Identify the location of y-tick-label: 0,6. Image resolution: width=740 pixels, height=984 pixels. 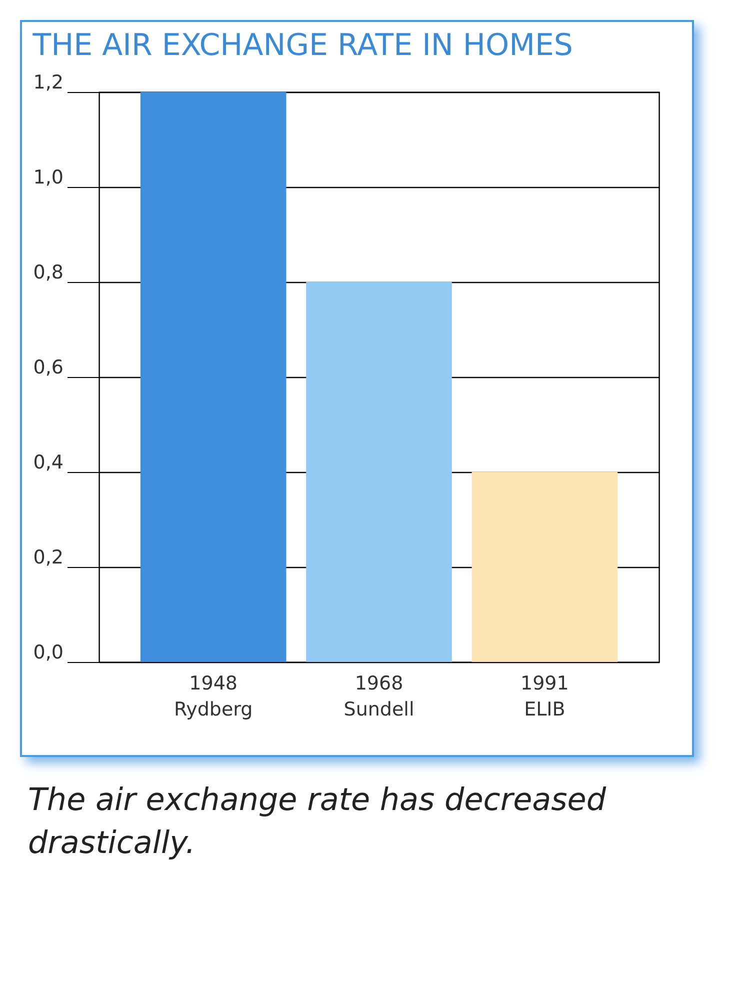
(48, 367).